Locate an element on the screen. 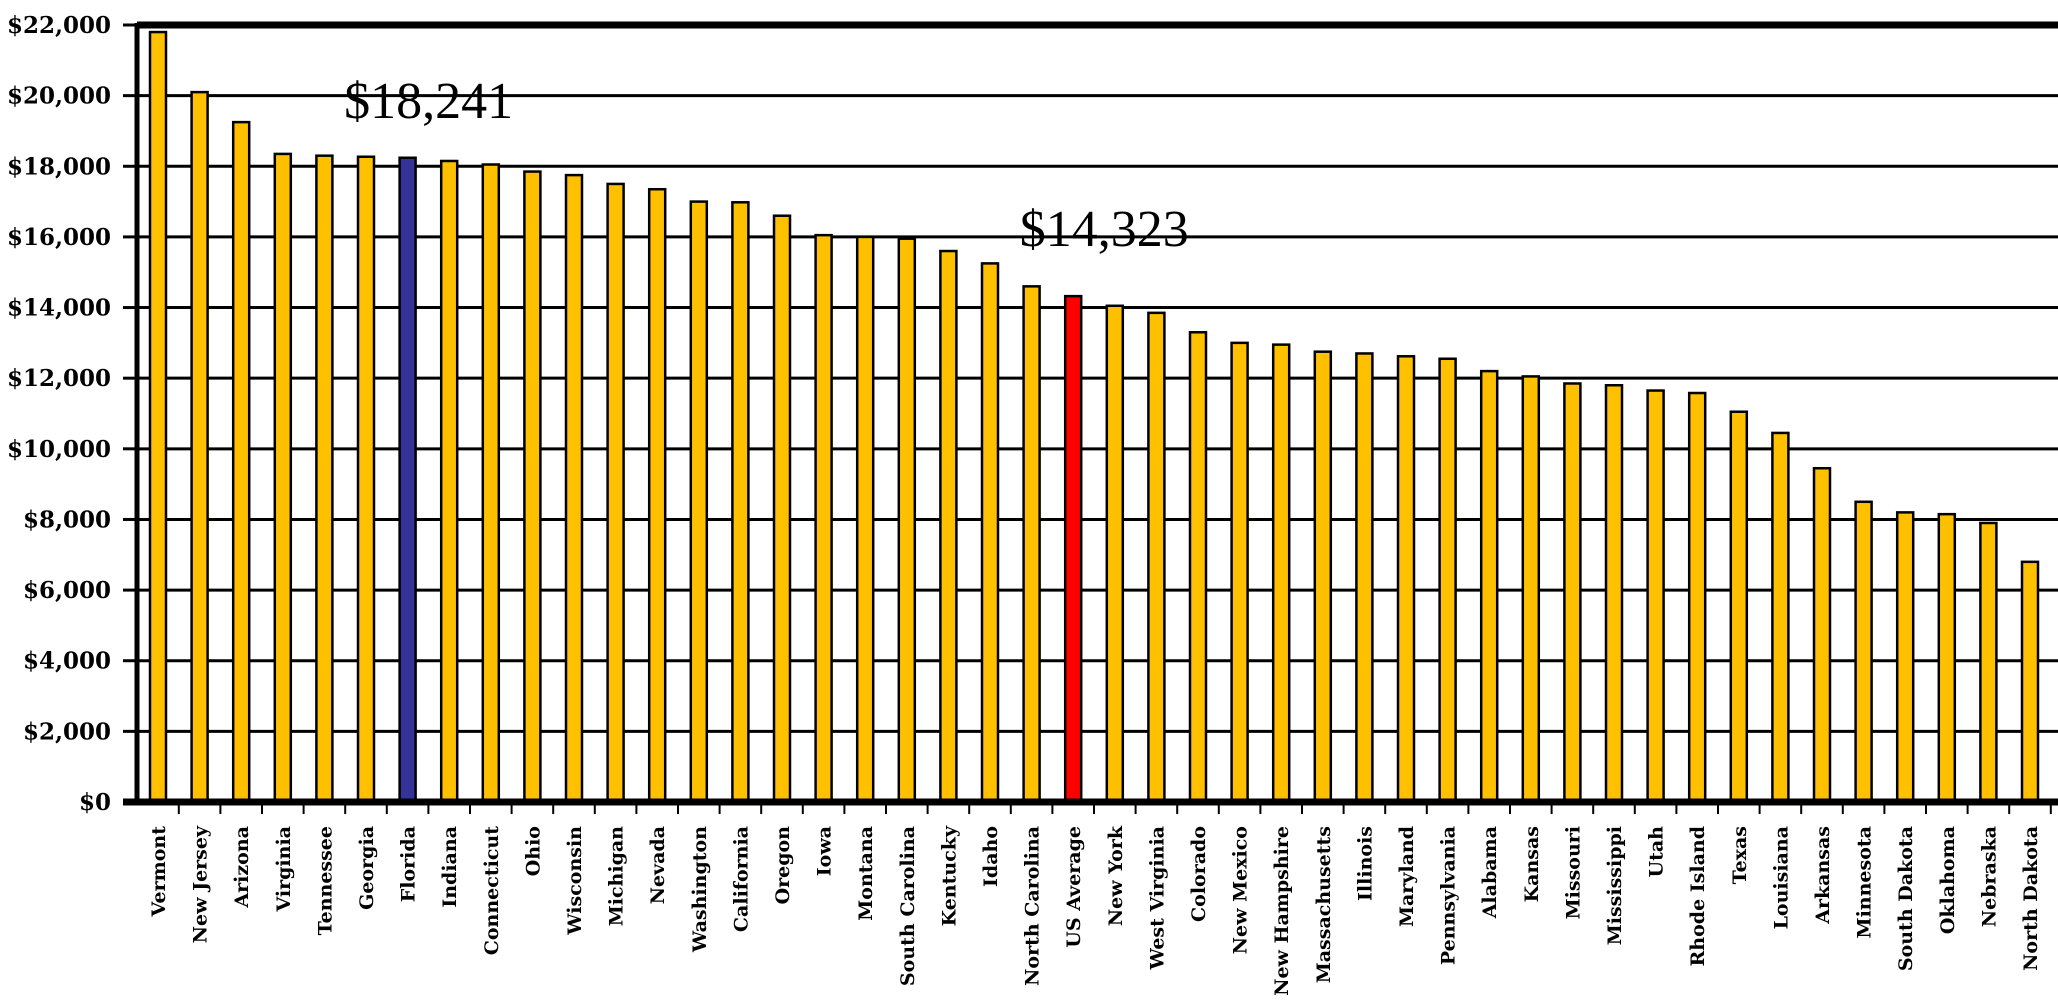 This screenshot has width=2058, height=1005. x-tick-label-maryland: Maryland is located at coordinates (1407, 876).